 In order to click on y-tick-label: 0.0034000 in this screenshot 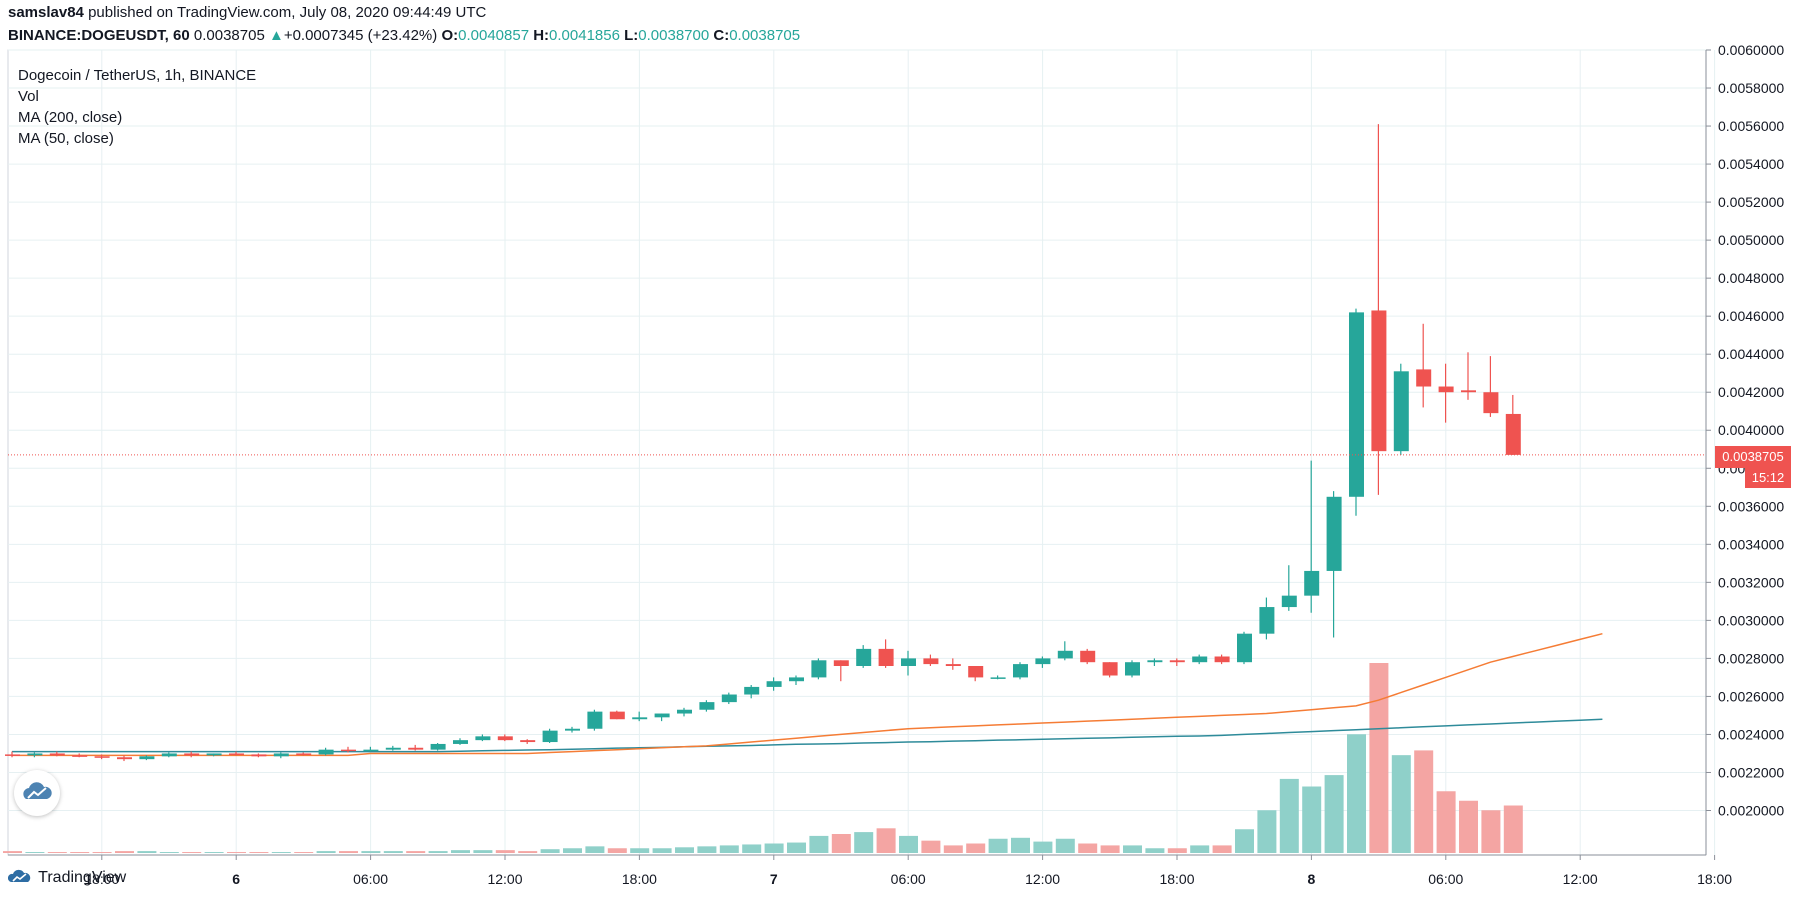, I will do `click(1751, 544)`.